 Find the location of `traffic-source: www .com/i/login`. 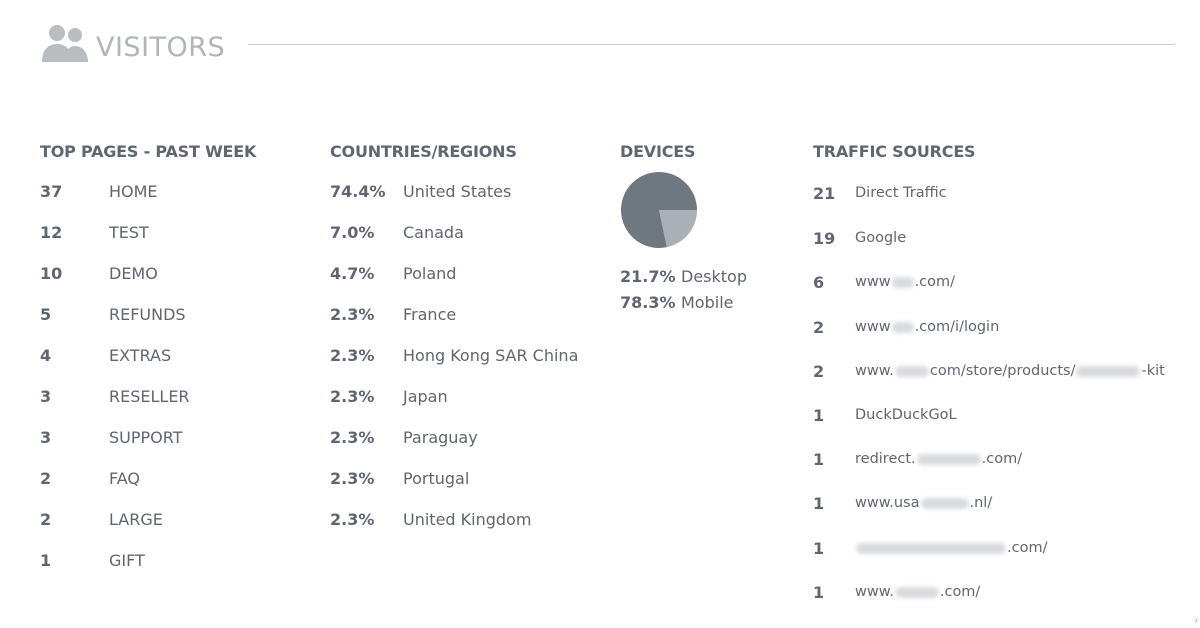

traffic-source: www .com/i/login is located at coordinates (927, 327).